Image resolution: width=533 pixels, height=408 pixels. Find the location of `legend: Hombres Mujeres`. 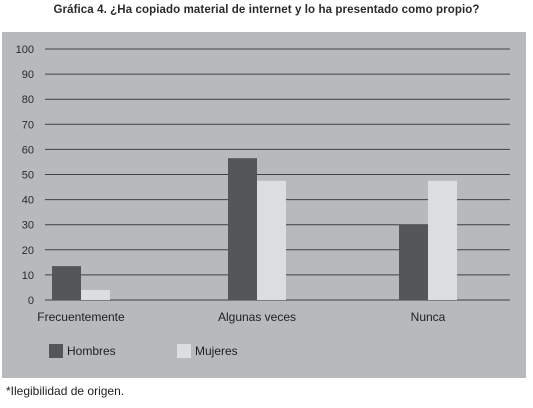

legend: Hombres Mujeres is located at coordinates (143, 351).